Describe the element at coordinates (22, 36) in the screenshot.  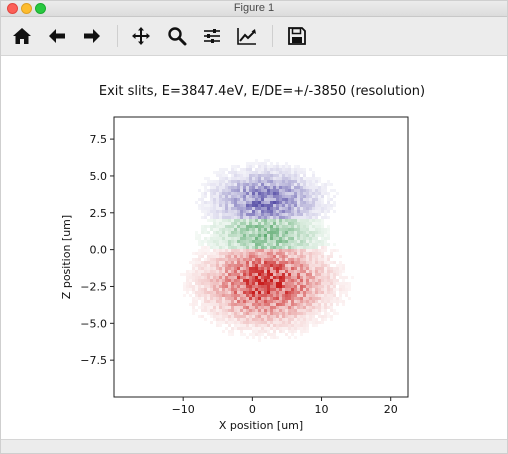
I see `home-button` at that location.